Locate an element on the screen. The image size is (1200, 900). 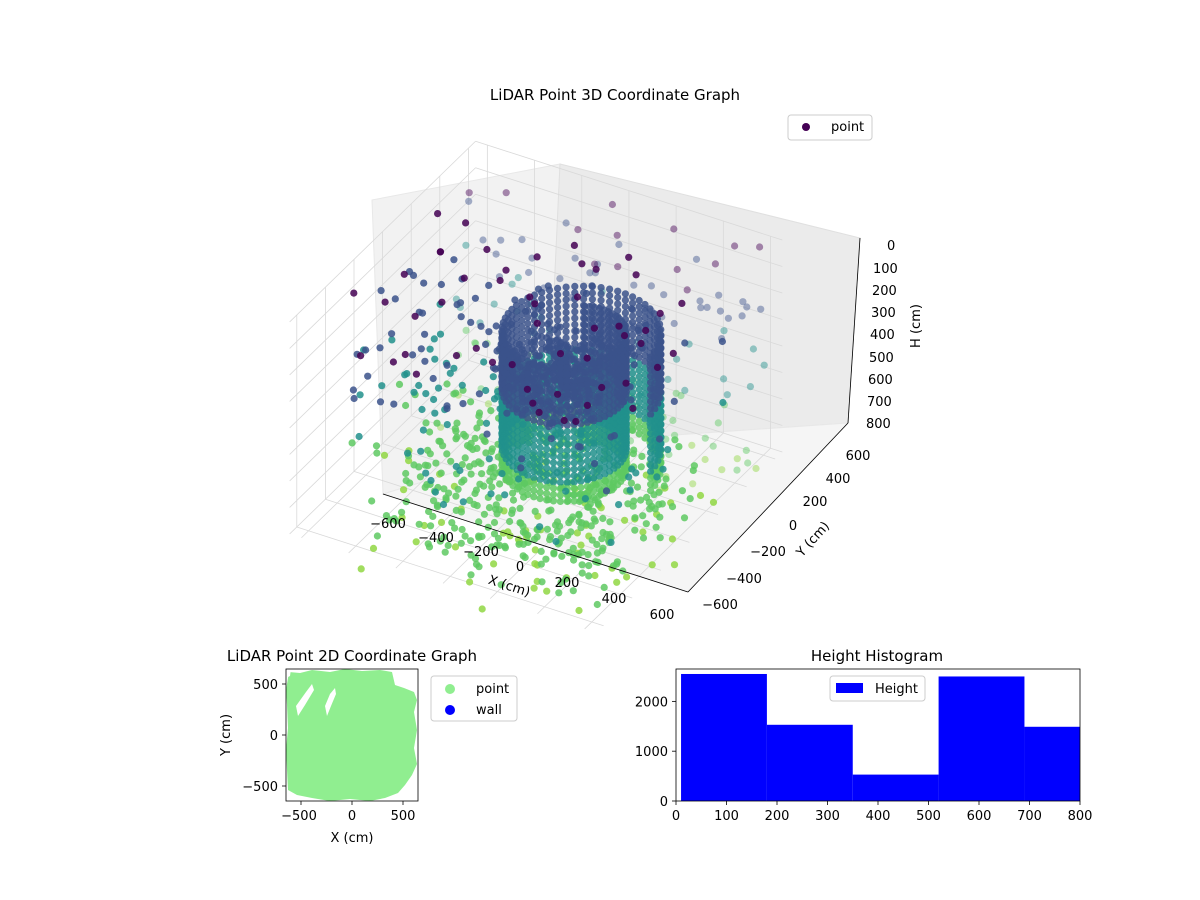
x-tick-label: 200 is located at coordinates (777, 816).